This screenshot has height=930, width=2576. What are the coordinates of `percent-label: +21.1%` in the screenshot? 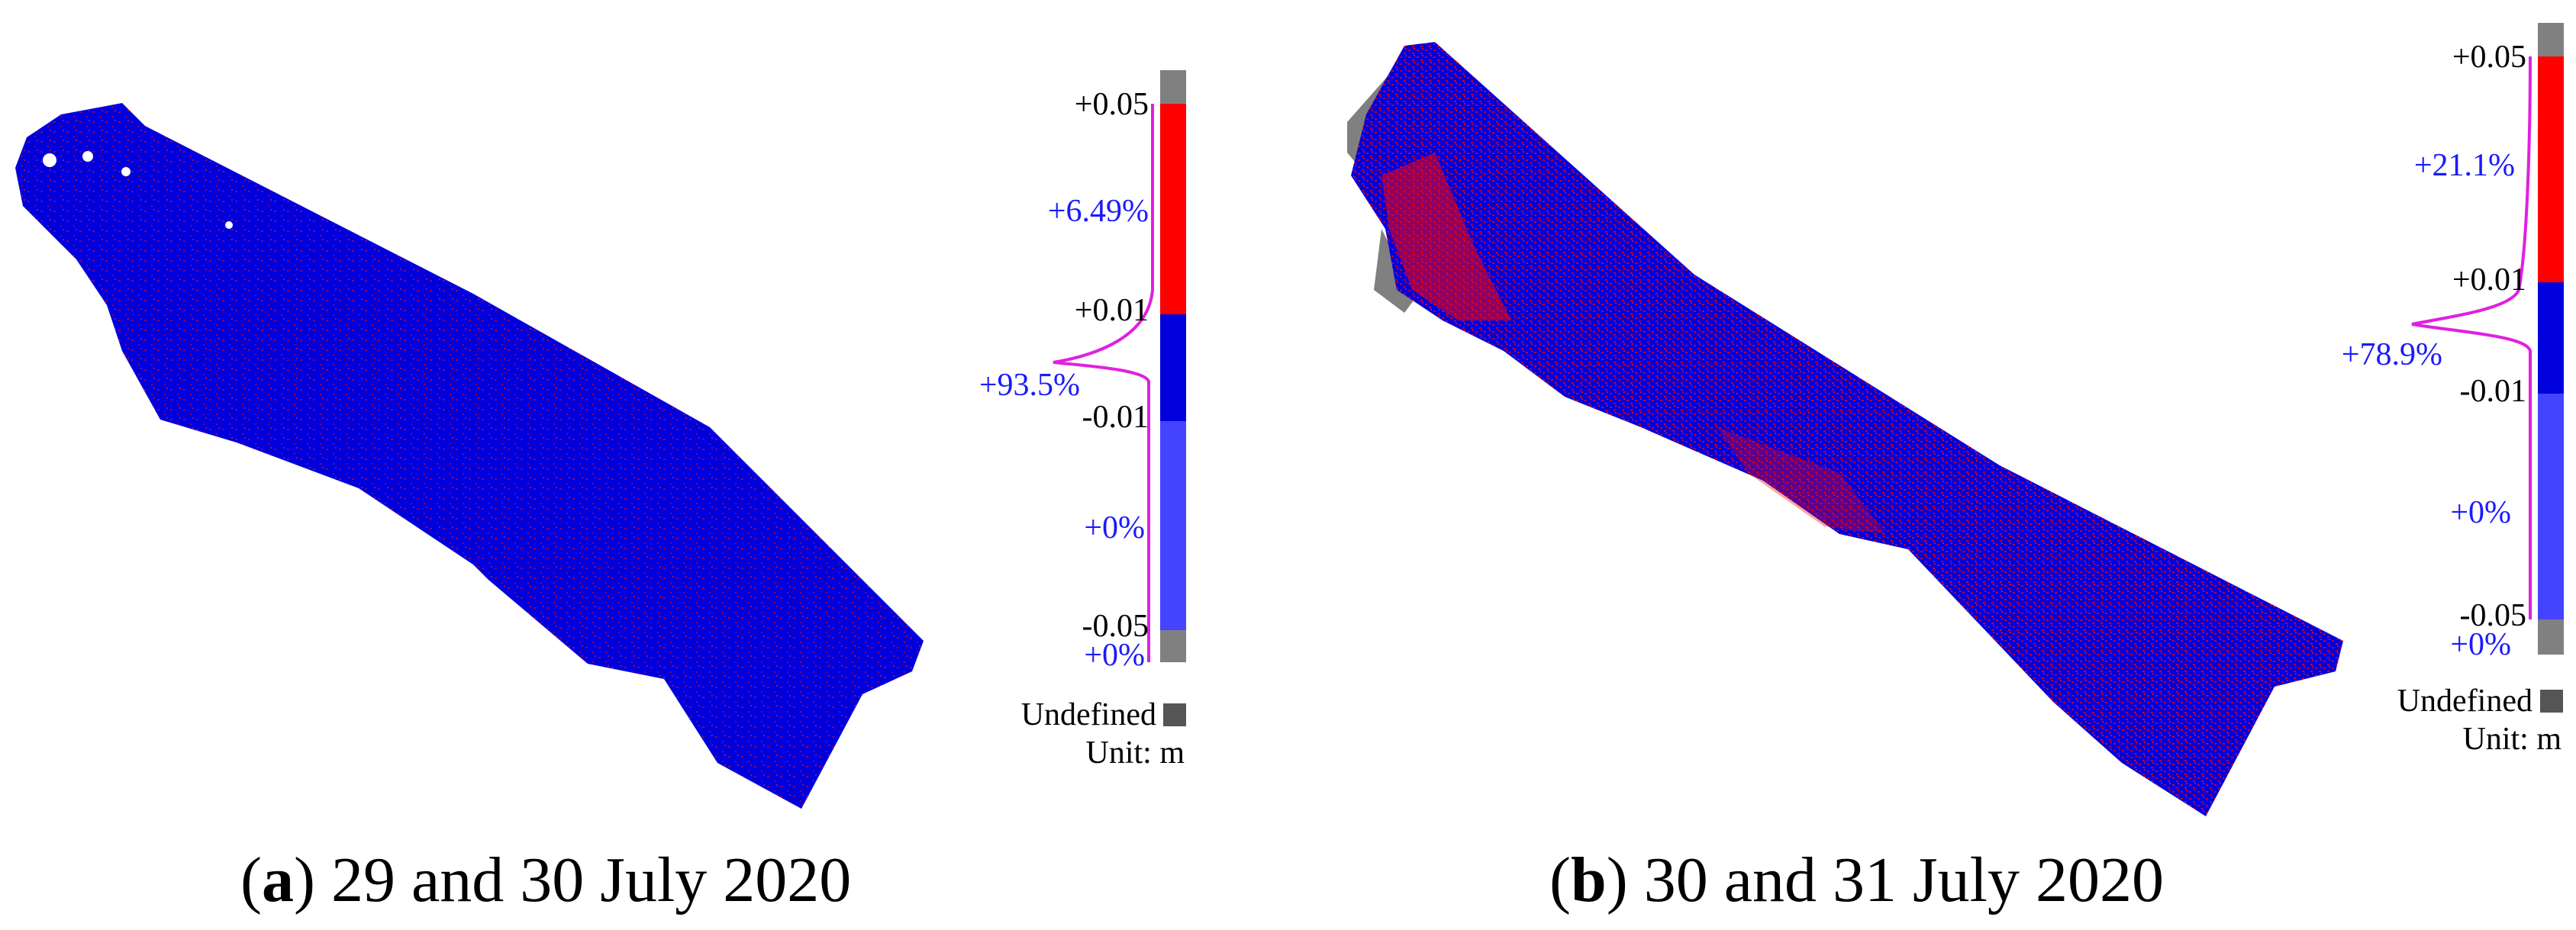 It's located at (2465, 165).